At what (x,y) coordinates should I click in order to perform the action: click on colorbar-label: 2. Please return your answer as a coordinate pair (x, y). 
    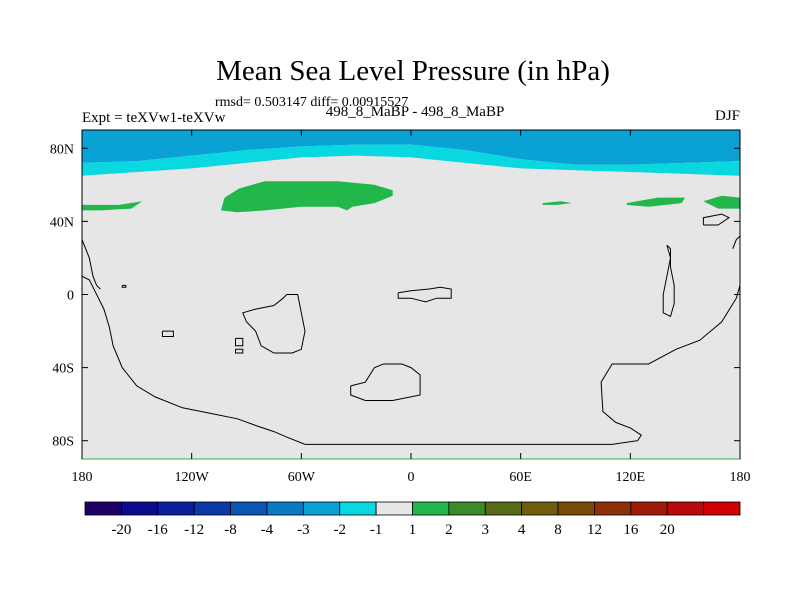
    Looking at the image, I should click on (449, 530).